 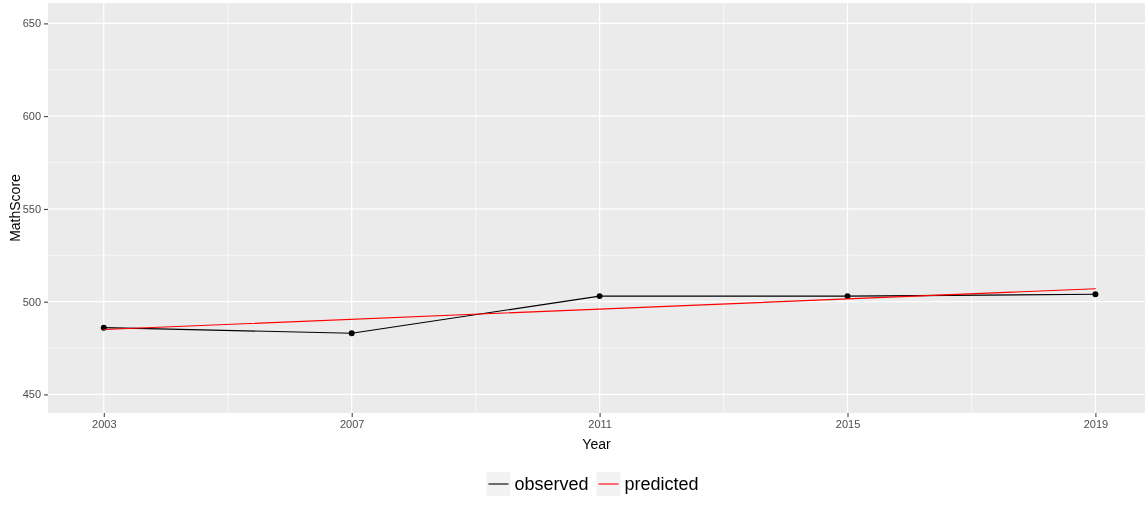 What do you see at coordinates (661, 484) in the screenshot?
I see `legend-label: predicted` at bounding box center [661, 484].